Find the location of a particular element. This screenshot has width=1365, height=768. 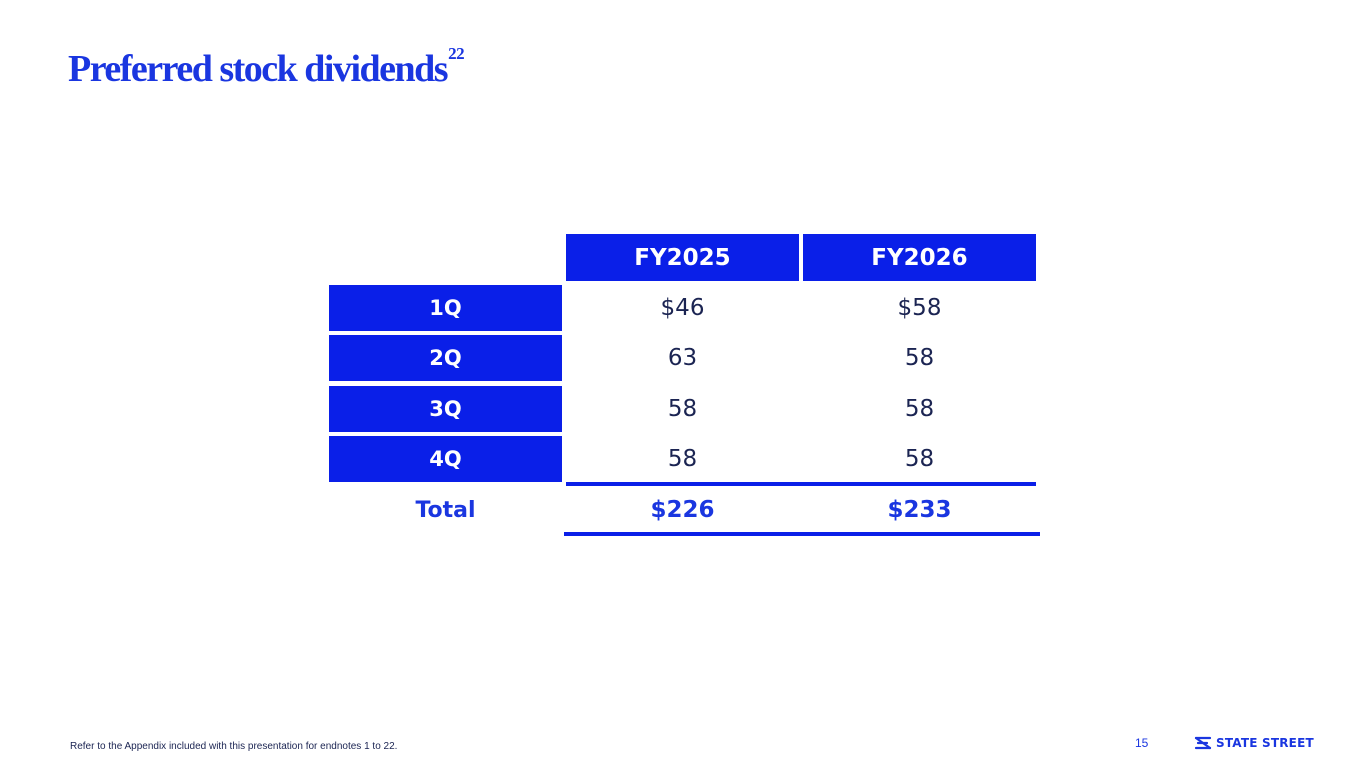

total-label: Total is located at coordinates (445, 510).